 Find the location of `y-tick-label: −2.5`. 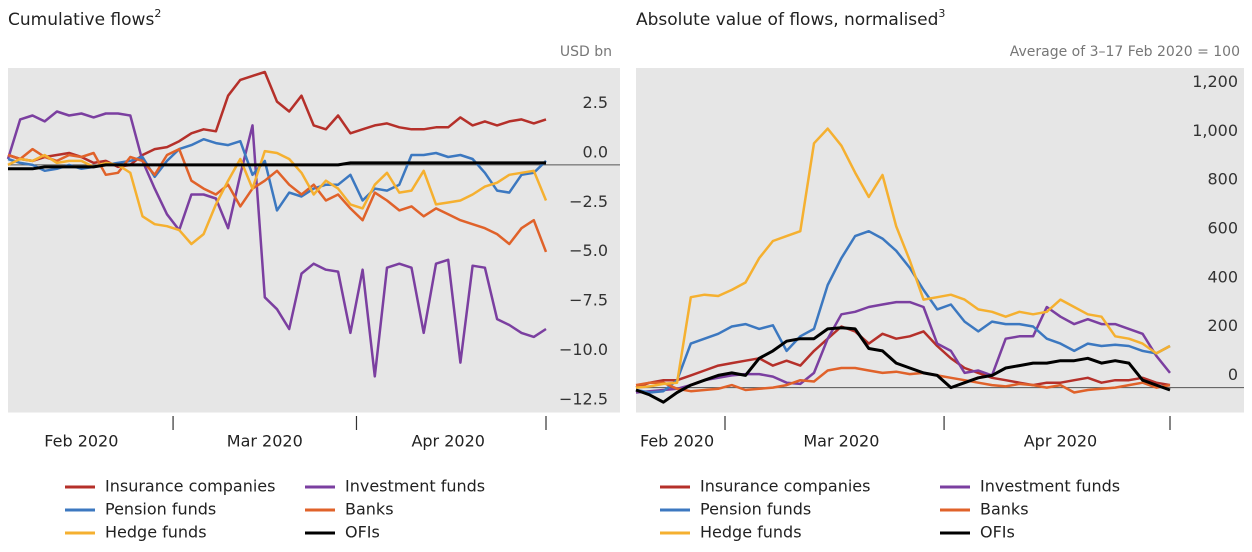

y-tick-label: −2.5 is located at coordinates (588, 201).